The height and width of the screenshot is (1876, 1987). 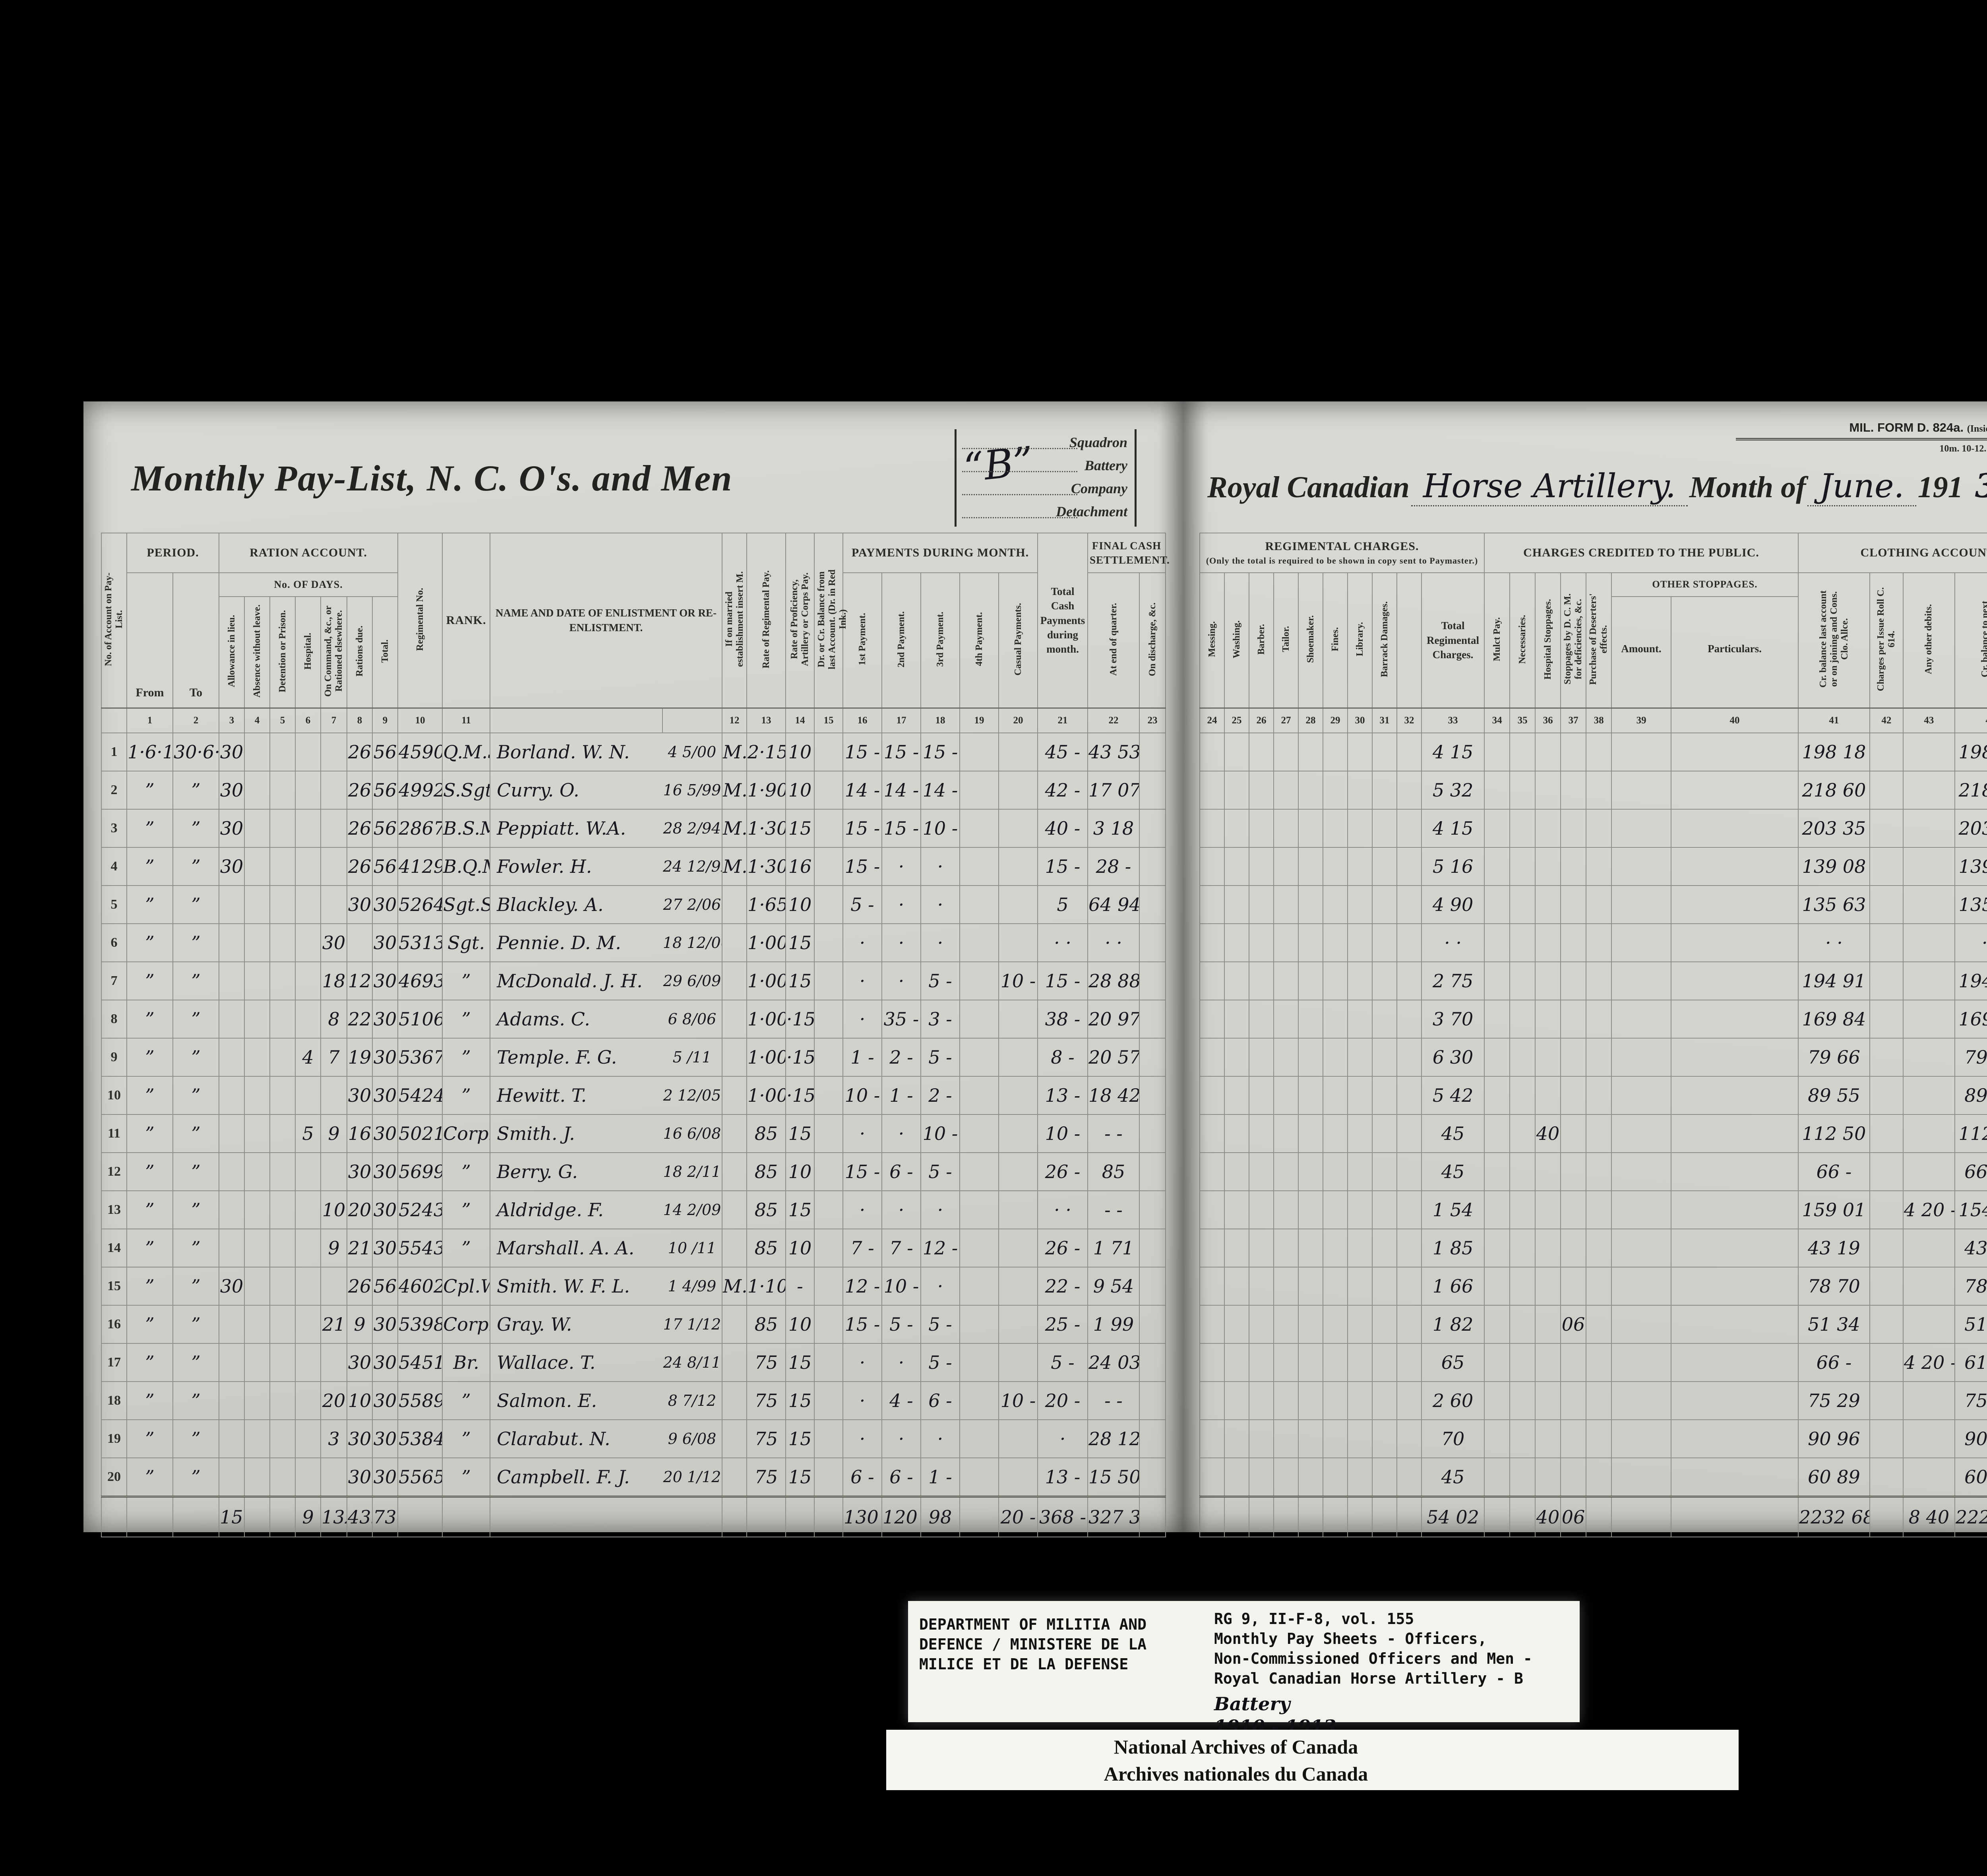 I want to click on col-number: 26, so click(x=1261, y=720).